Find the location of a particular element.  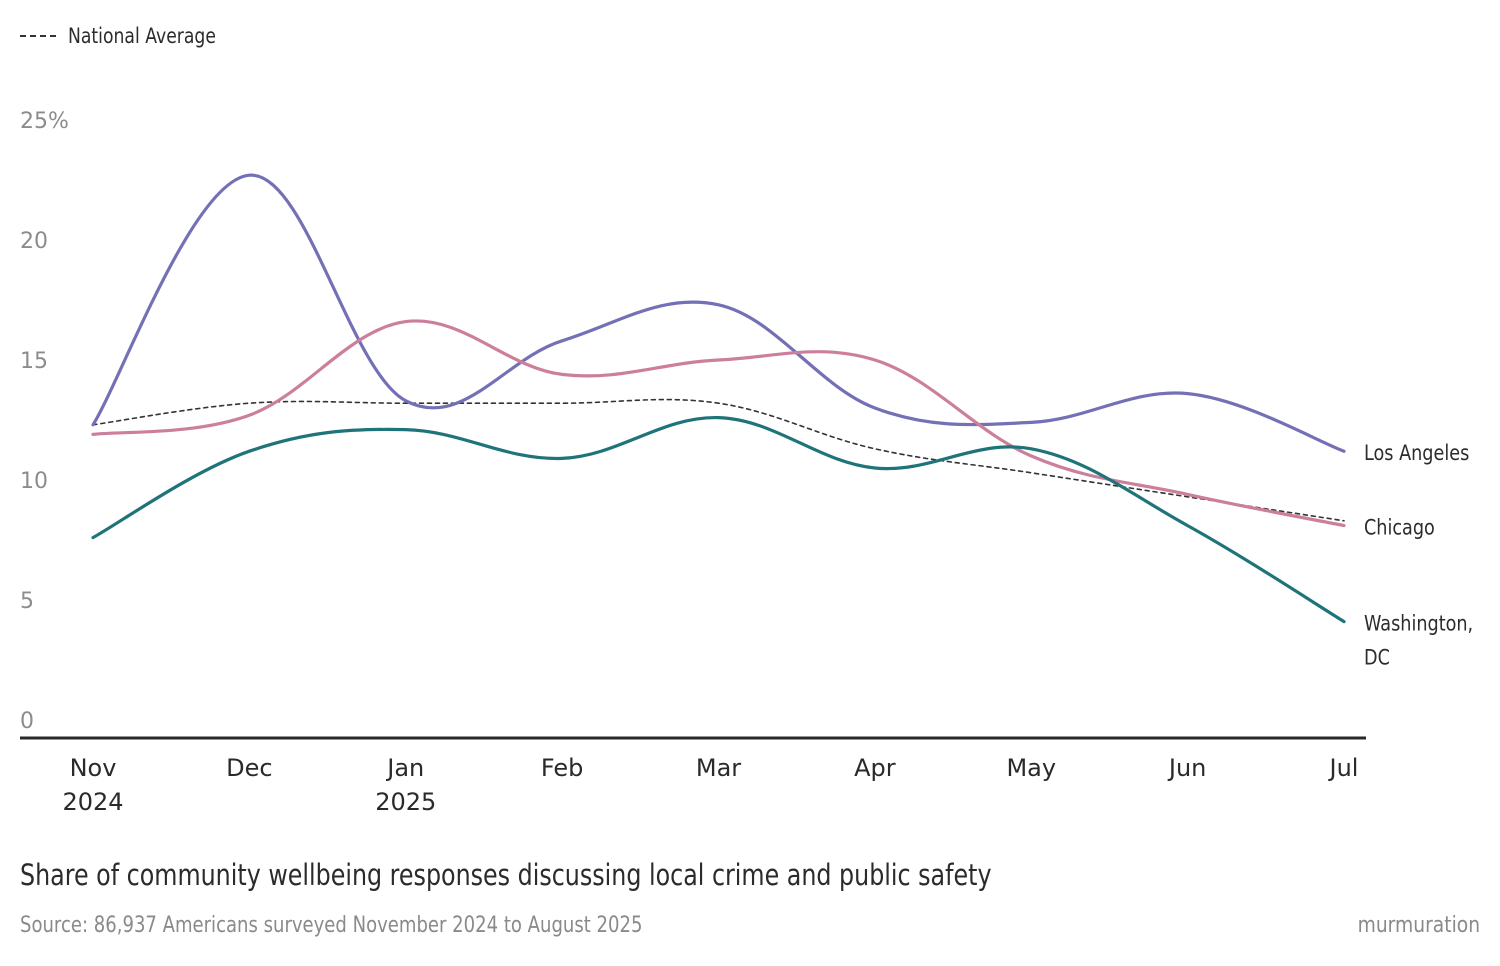

x-tick-label: Feb is located at coordinates (562, 768).